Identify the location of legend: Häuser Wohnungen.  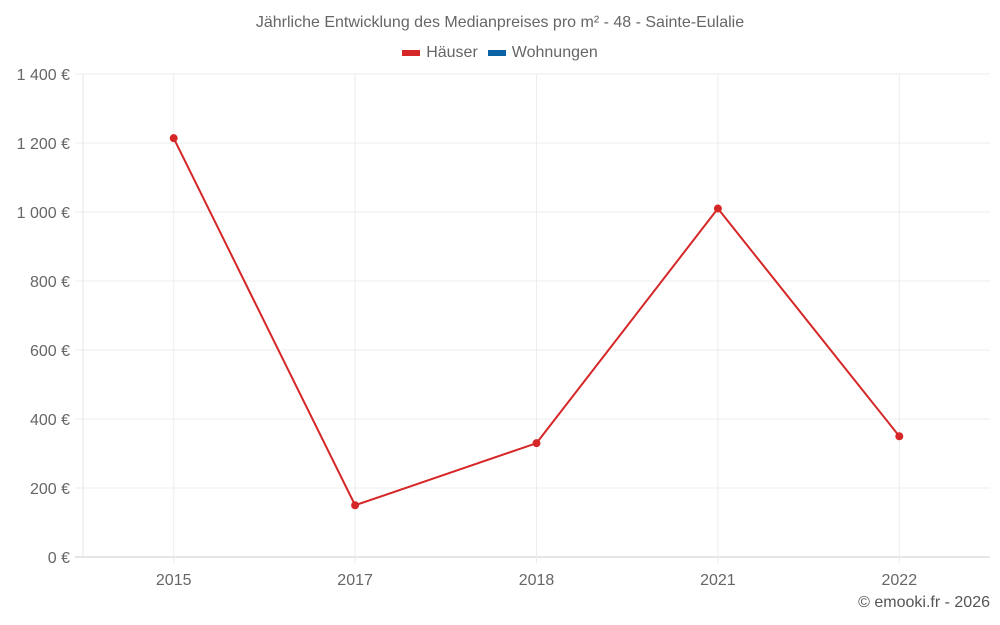
(500, 53).